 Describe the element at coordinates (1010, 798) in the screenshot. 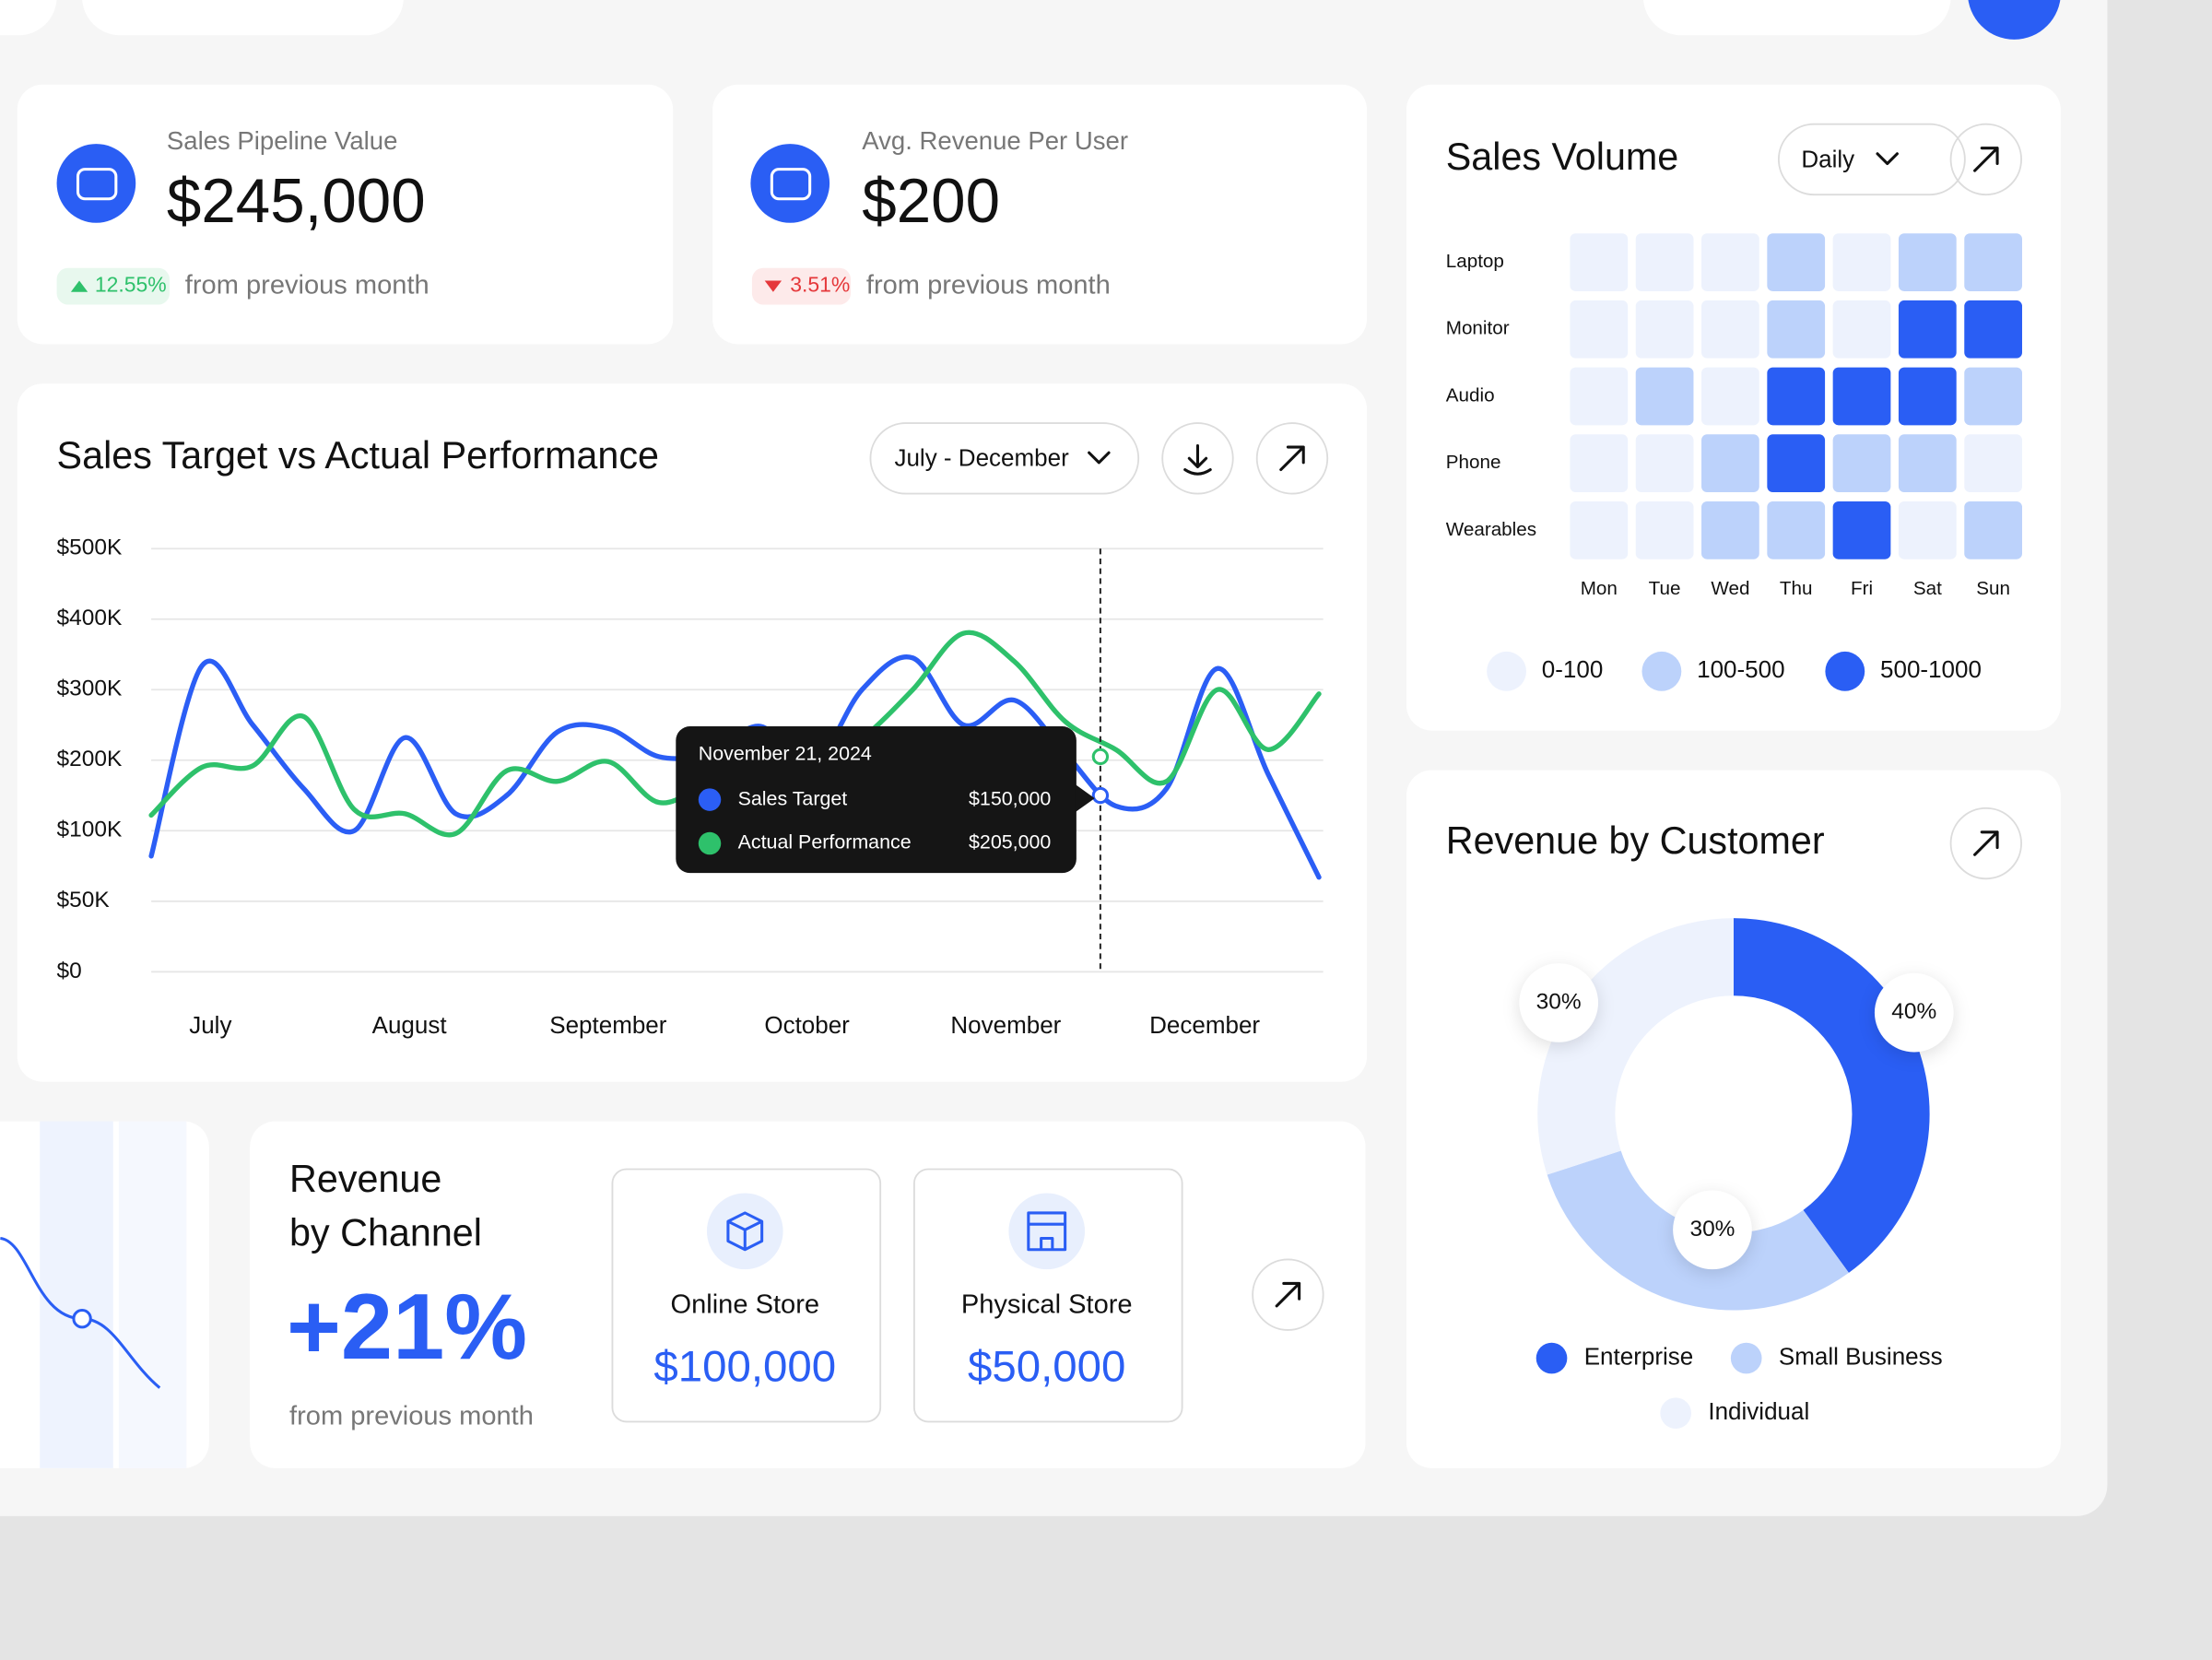

I see `tooltip-value: $150,000` at that location.